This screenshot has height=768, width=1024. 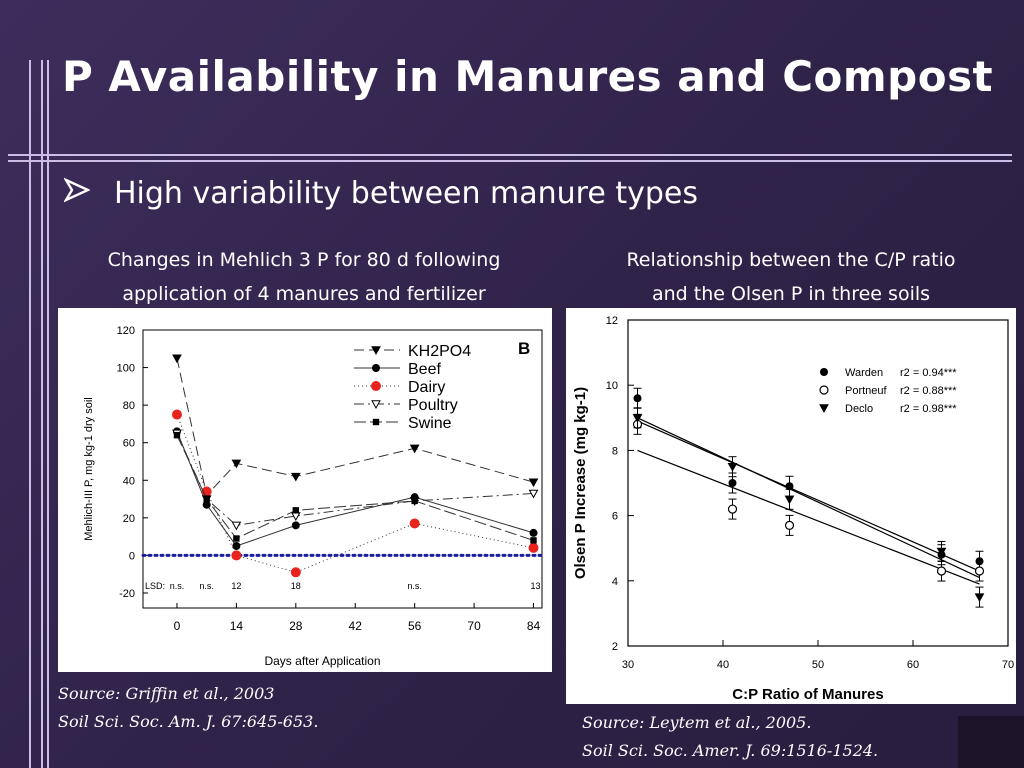 I want to click on legend-r2: r2 = 0.88***, so click(x=928, y=391).